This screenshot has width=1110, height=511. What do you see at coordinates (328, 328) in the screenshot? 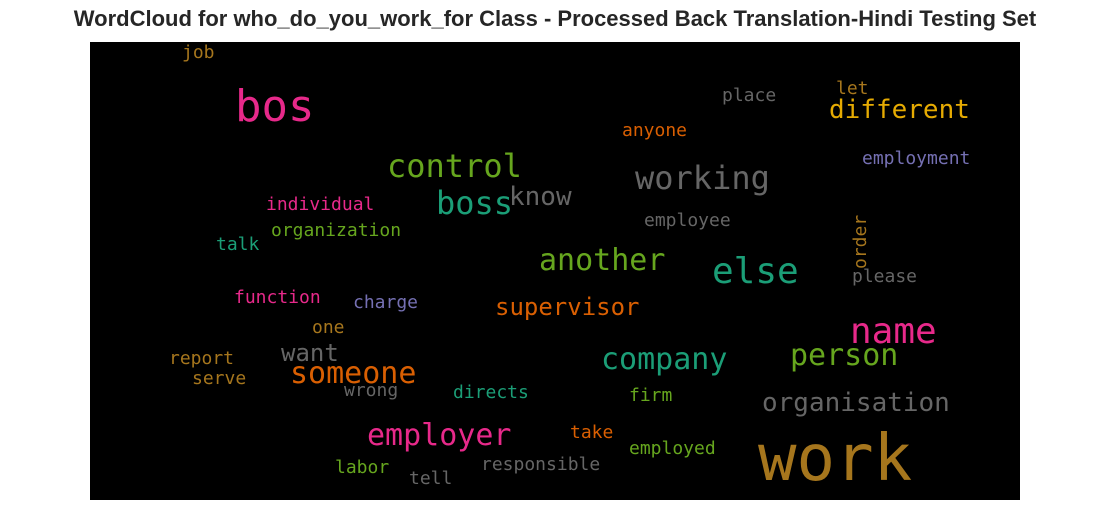
I see `word-one: one` at bounding box center [328, 328].